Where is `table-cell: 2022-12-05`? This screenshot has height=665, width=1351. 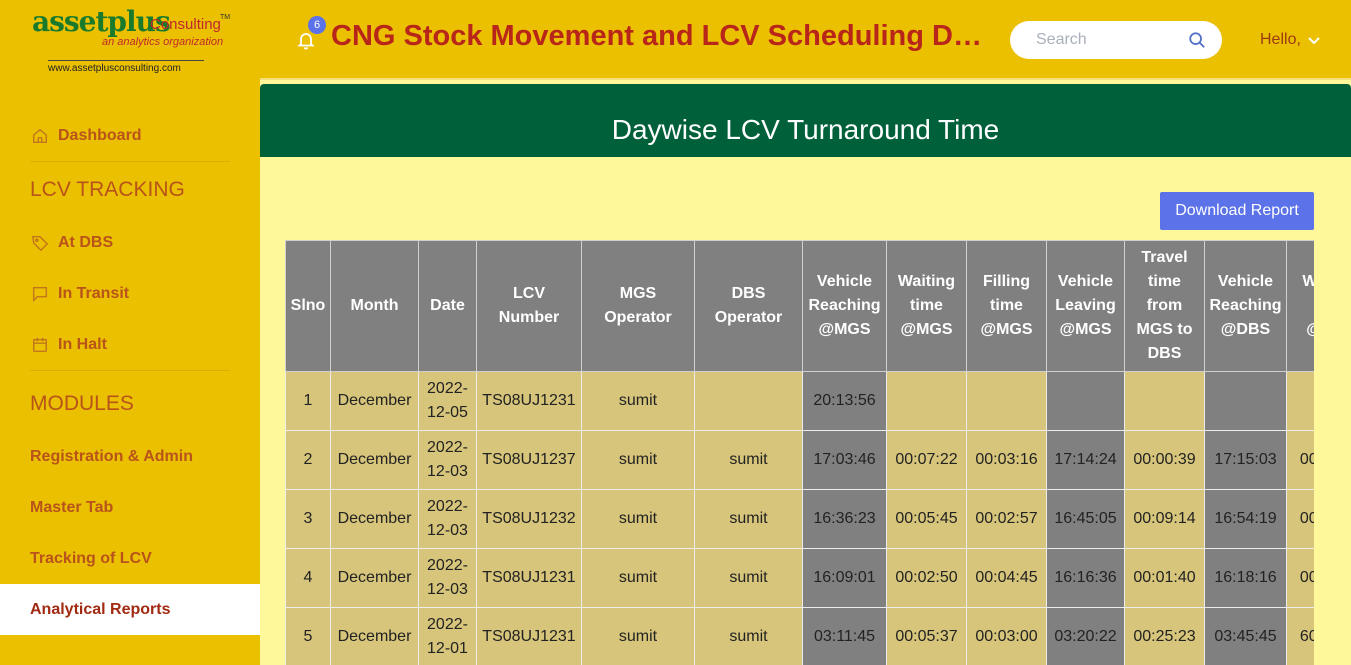
table-cell: 2022-12-05 is located at coordinates (447, 401).